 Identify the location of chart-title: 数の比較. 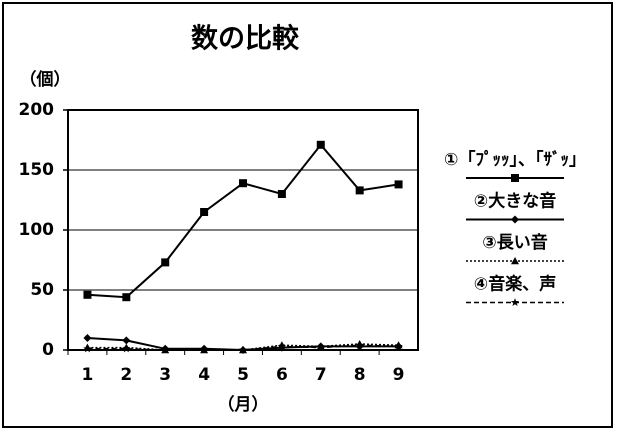
(245, 39).